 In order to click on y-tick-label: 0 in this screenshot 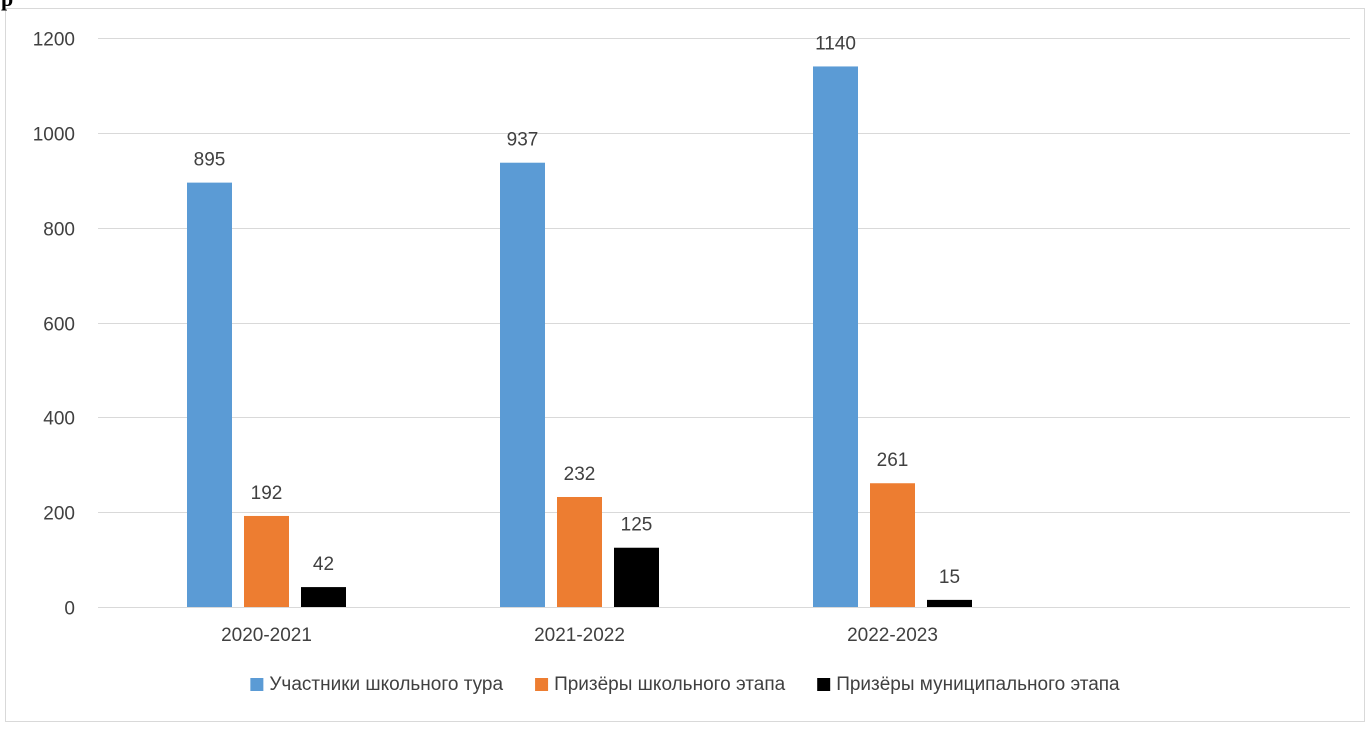, I will do `click(69, 609)`.